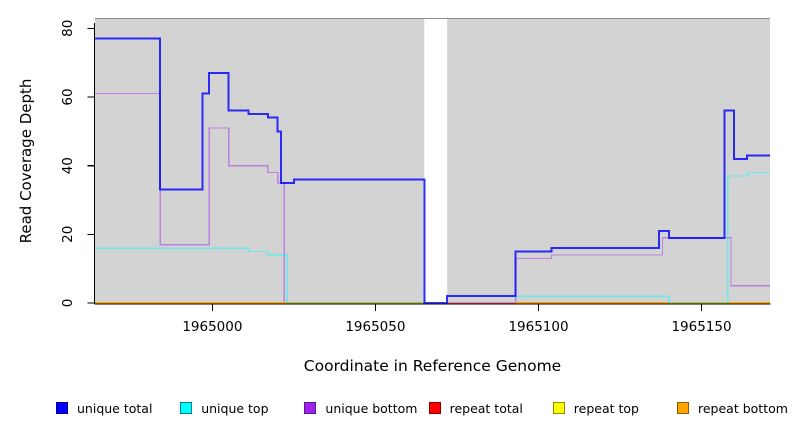  What do you see at coordinates (68, 165) in the screenshot?
I see `y-tick-label: 40` at bounding box center [68, 165].